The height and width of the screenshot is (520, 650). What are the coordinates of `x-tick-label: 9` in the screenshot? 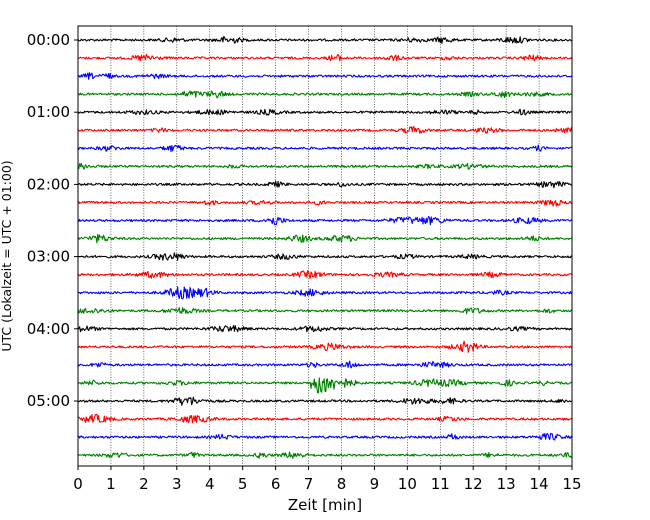 It's located at (375, 484).